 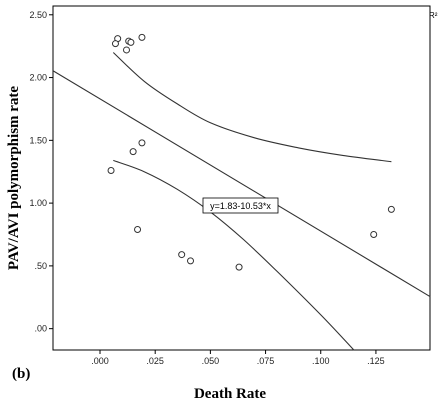 I want to click on x-tick-label: .100, so click(x=321, y=361).